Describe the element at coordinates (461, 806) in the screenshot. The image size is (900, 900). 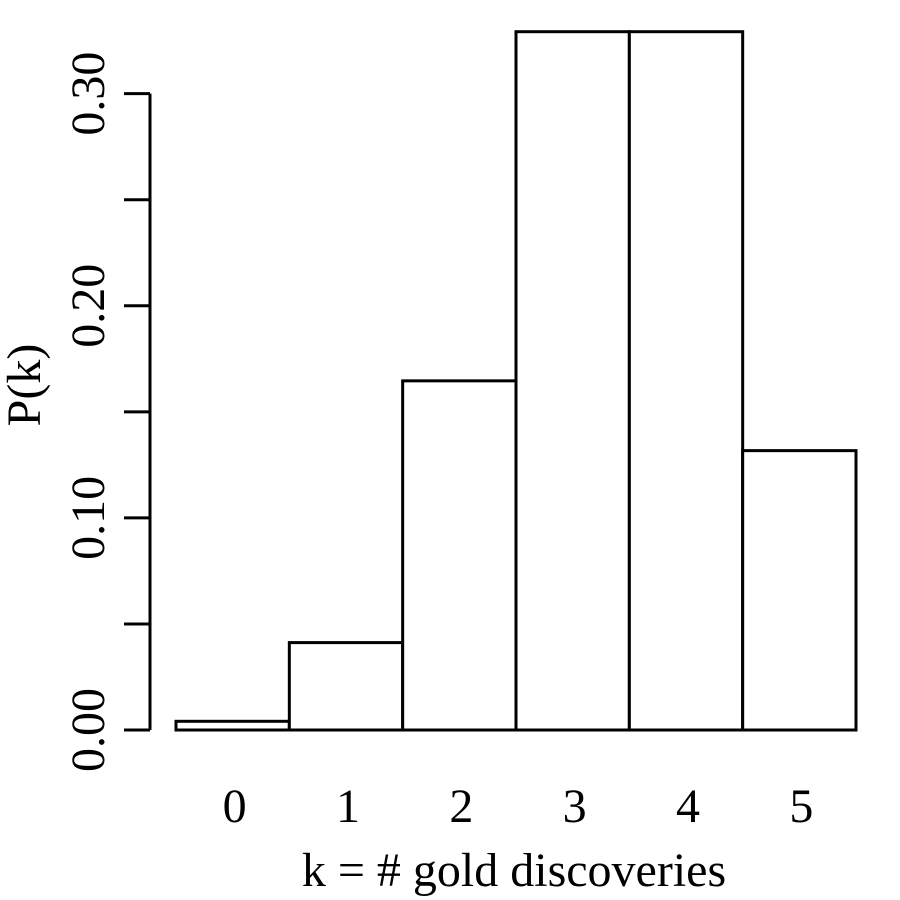
I see `x-tick-label: 2` at that location.